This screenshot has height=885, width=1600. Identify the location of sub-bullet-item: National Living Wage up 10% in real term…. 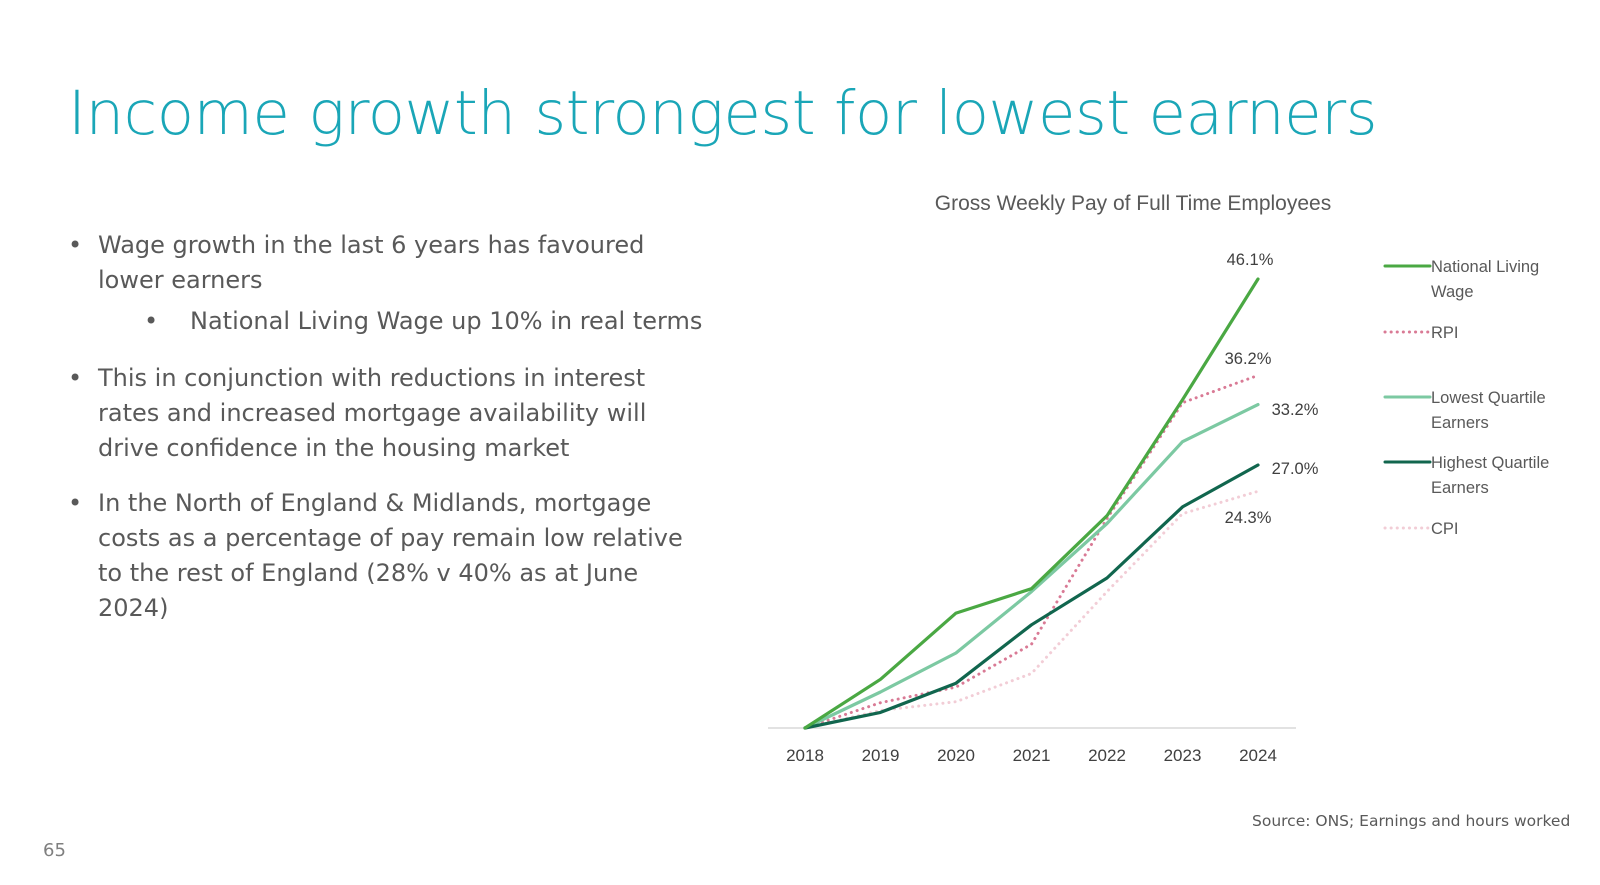
(388, 321).